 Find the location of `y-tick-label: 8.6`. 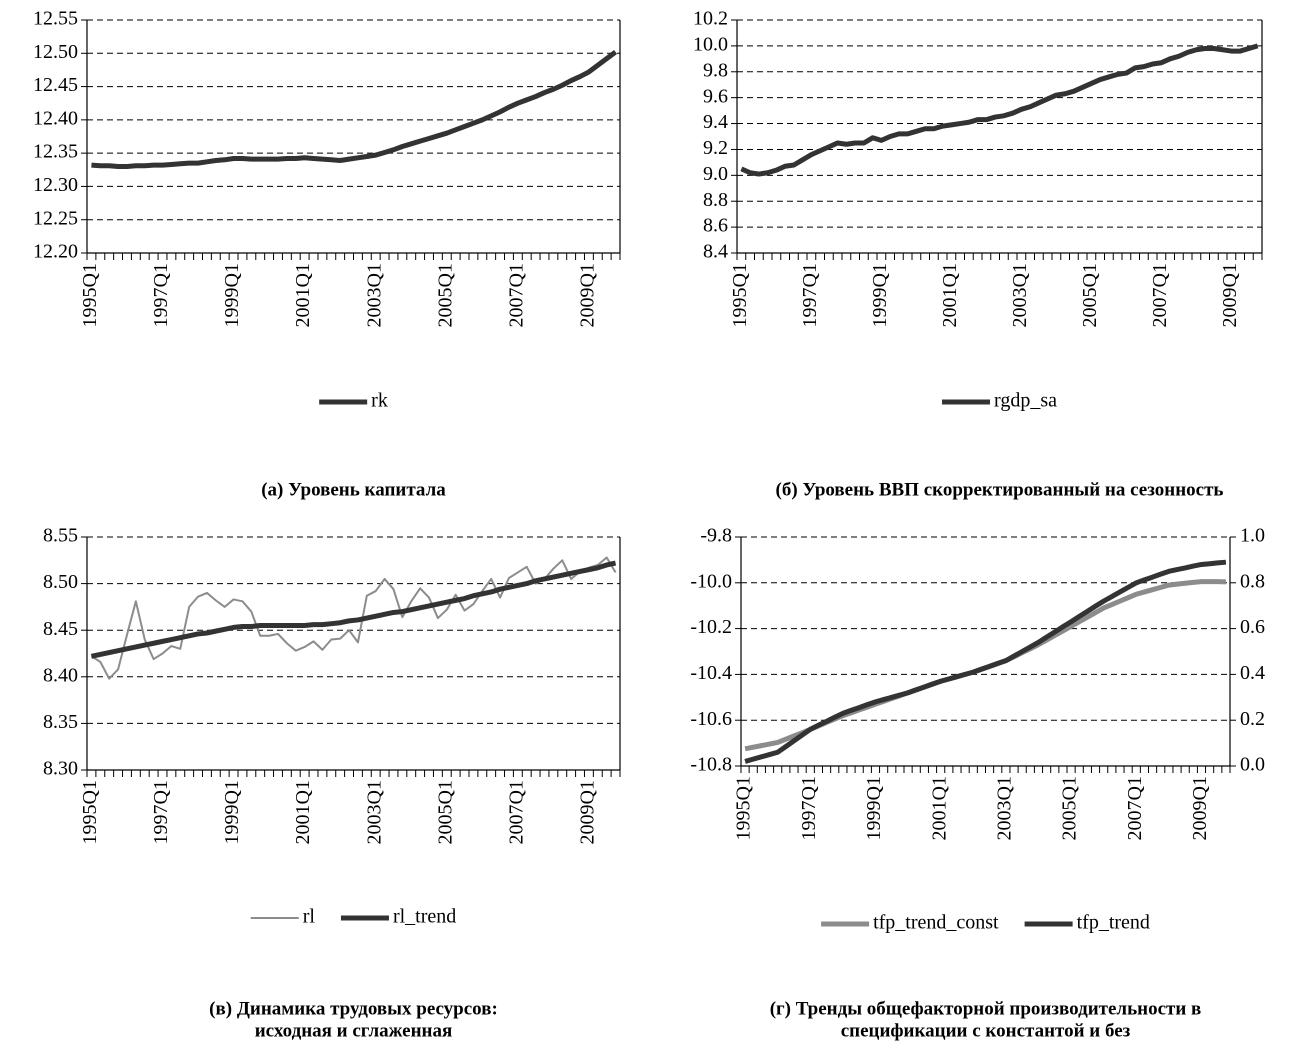

y-tick-label: 8.6 is located at coordinates (715, 226).